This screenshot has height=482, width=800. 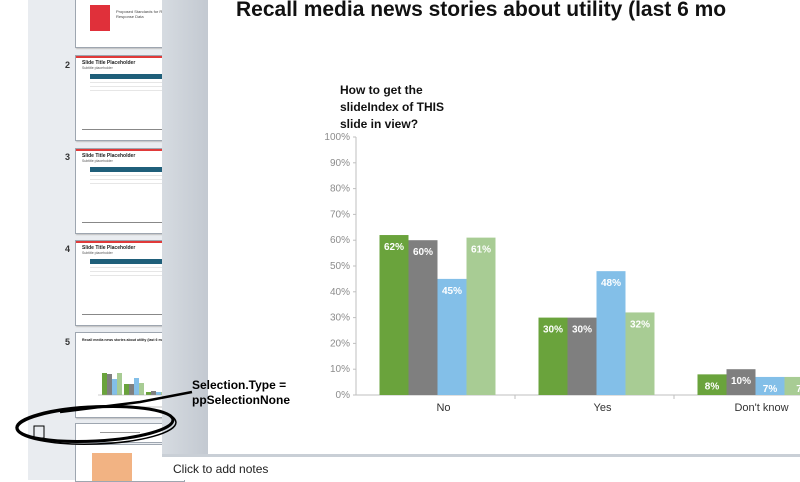 I want to click on slide-number: 5, so click(x=67, y=342).